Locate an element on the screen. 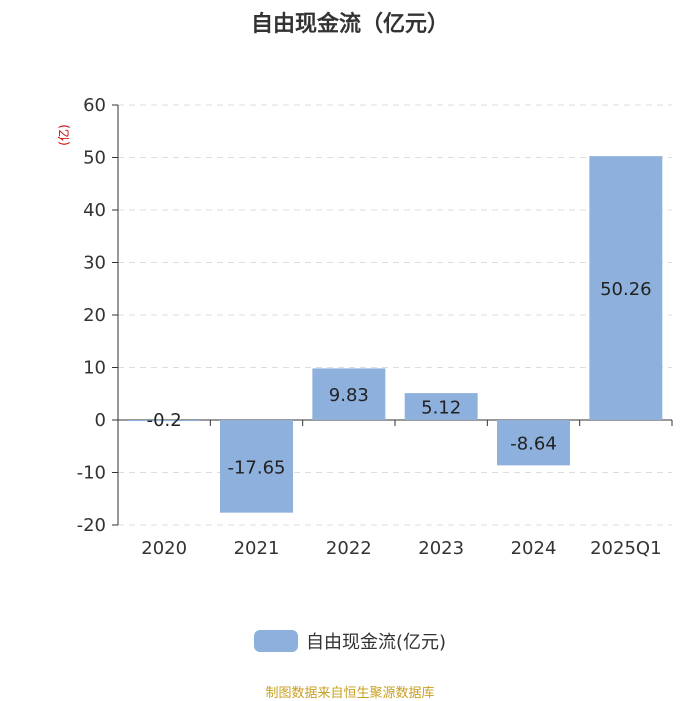 The height and width of the screenshot is (701, 700). y-tick-label: 10 is located at coordinates (94, 368).